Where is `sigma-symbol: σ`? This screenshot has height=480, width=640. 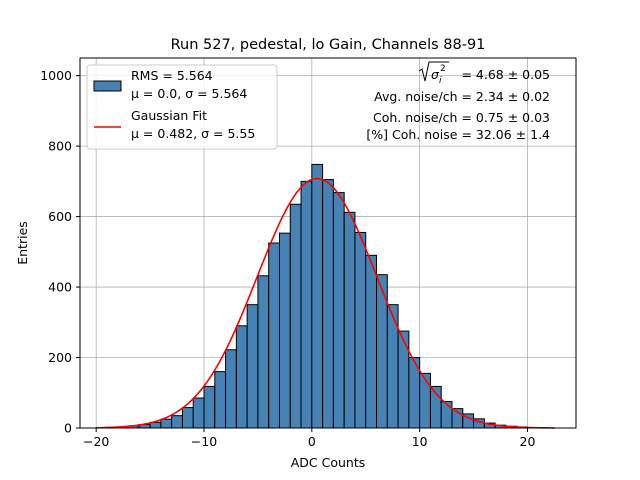 sigma-symbol: σ is located at coordinates (435, 74).